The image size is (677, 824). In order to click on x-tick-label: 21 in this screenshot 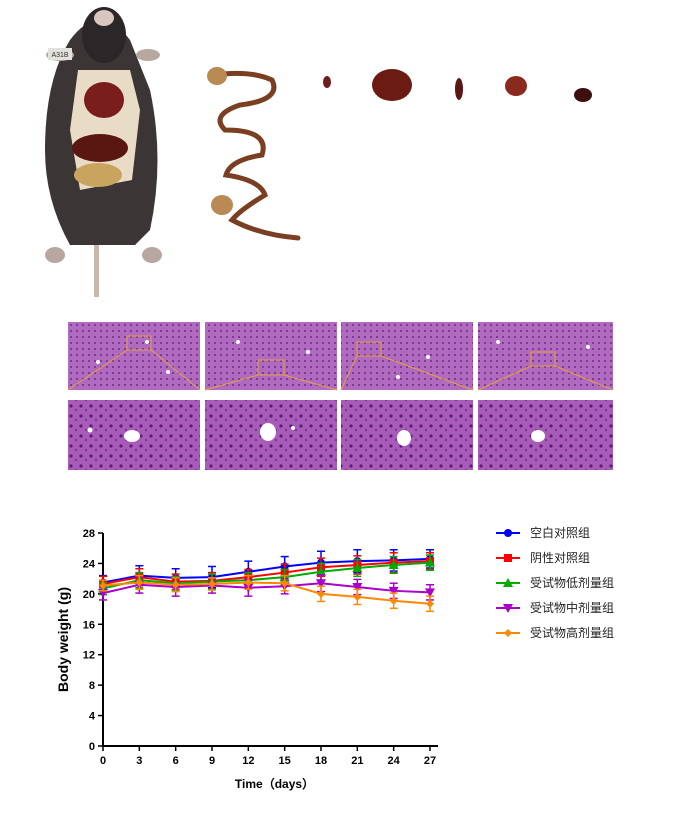, I will do `click(357, 761)`.